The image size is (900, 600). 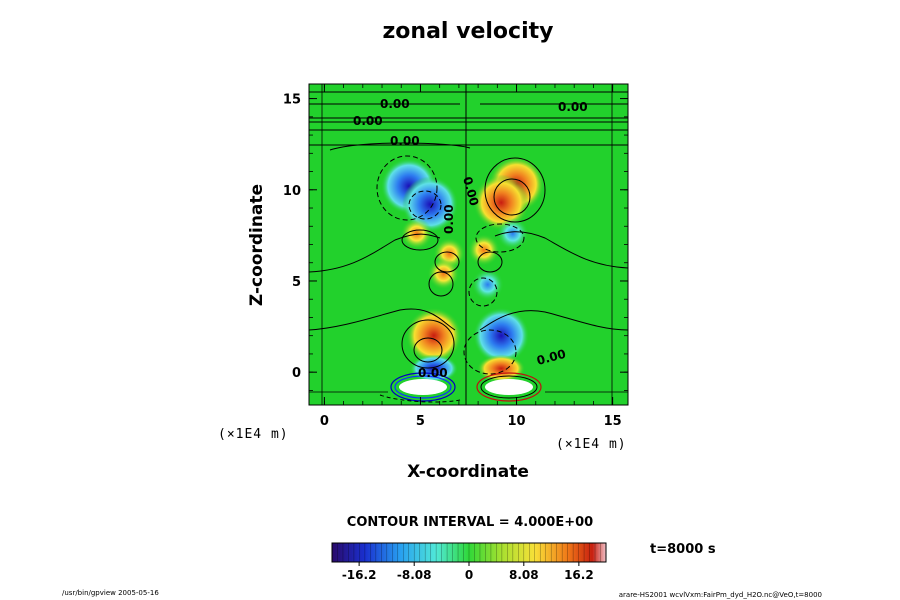 I want to click on time-label: t=8000 s, so click(x=683, y=549).